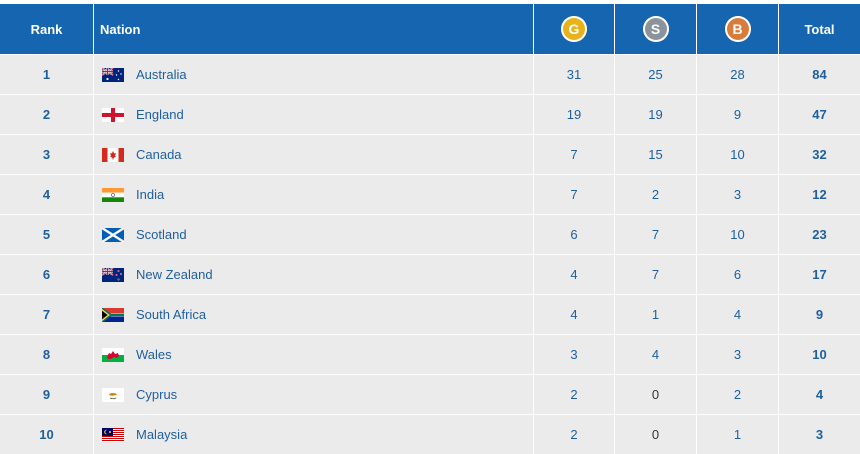  What do you see at coordinates (819, 29) in the screenshot?
I see `total-column-header: Total` at bounding box center [819, 29].